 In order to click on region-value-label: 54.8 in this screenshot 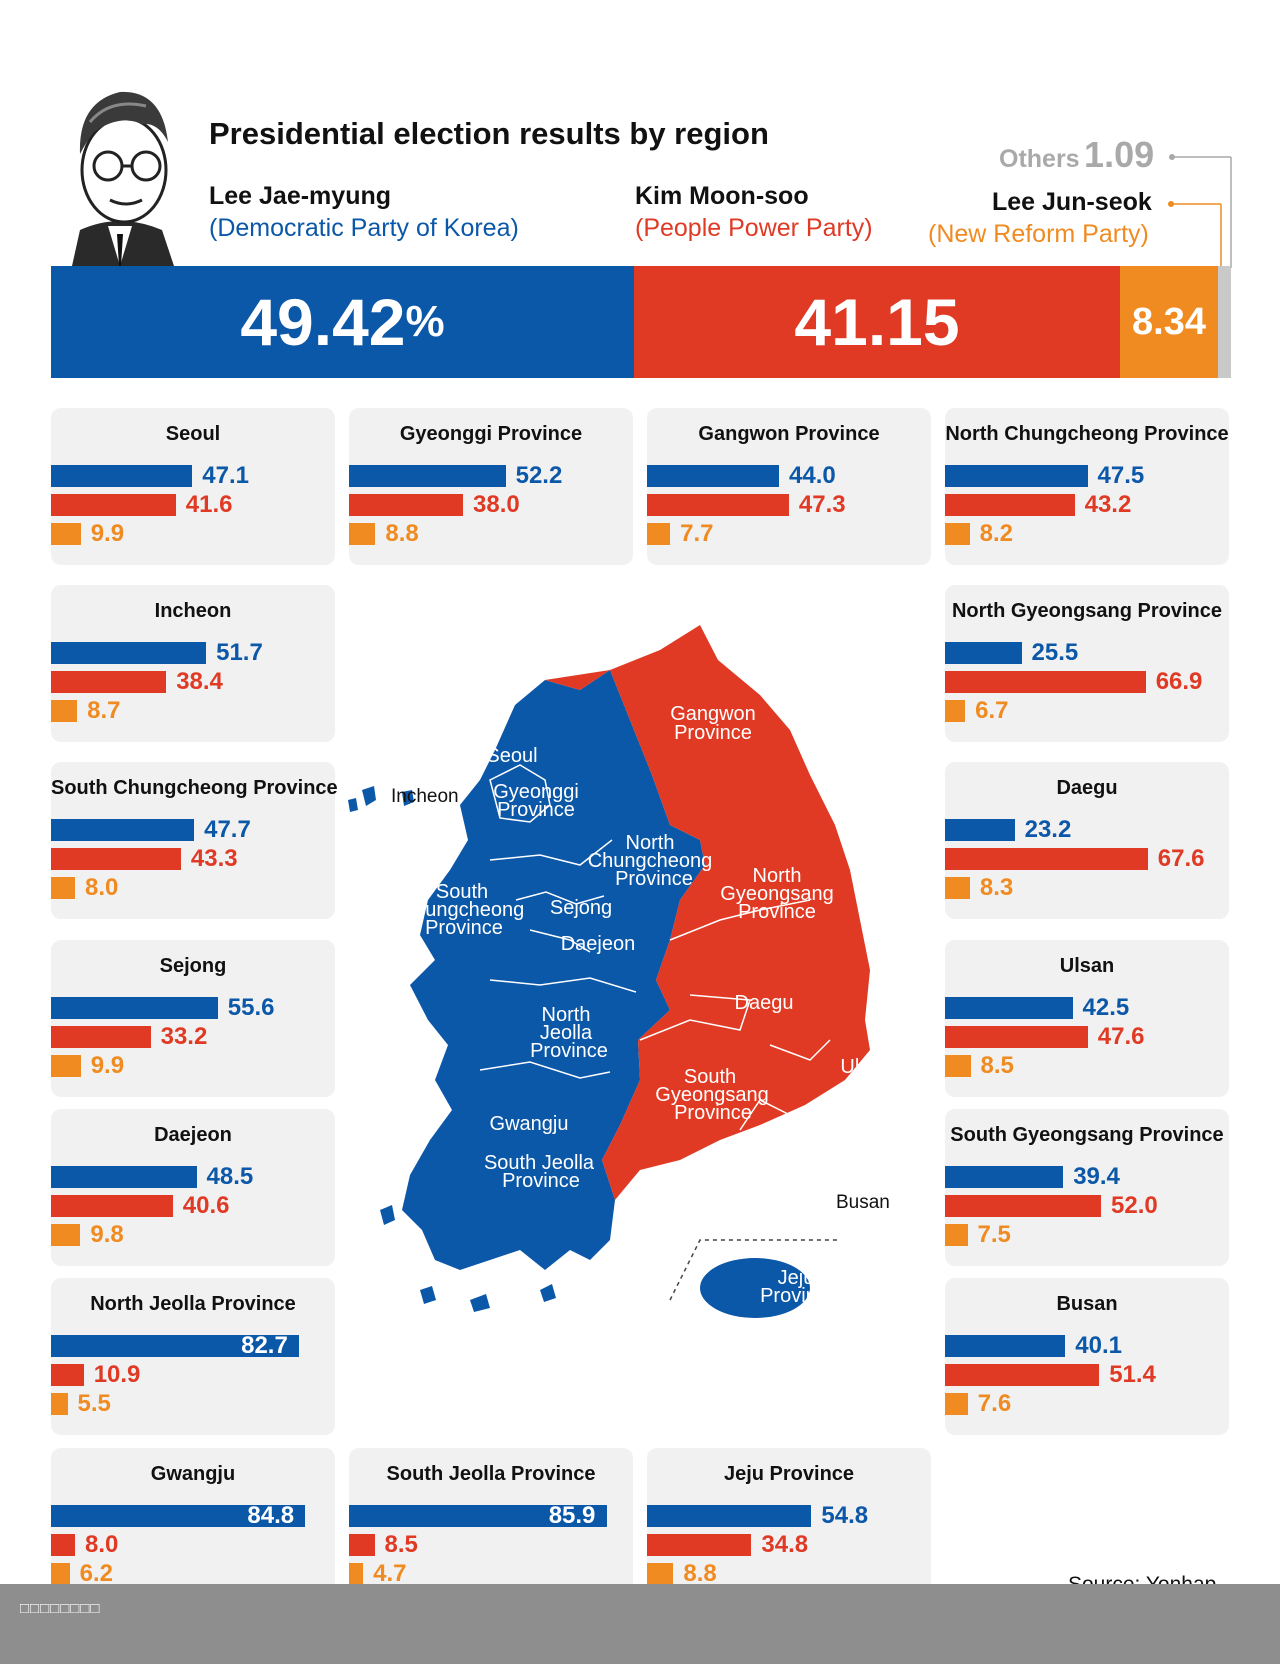, I will do `click(845, 1515)`.